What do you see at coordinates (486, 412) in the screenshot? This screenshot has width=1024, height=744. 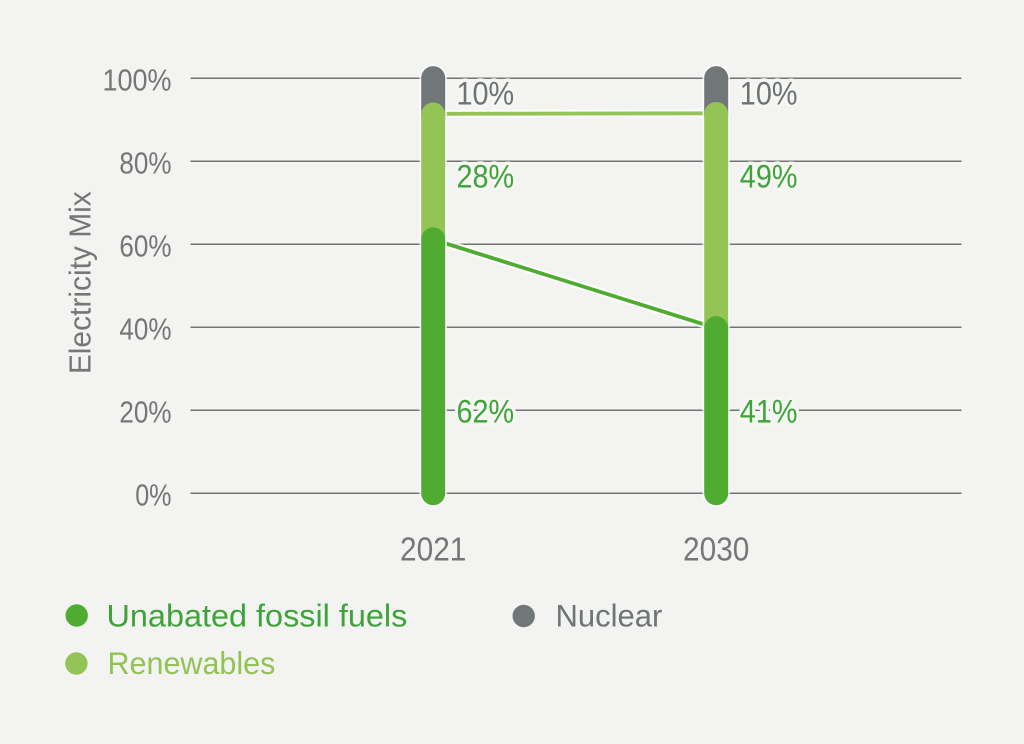 I see `svg-text: 62%` at bounding box center [486, 412].